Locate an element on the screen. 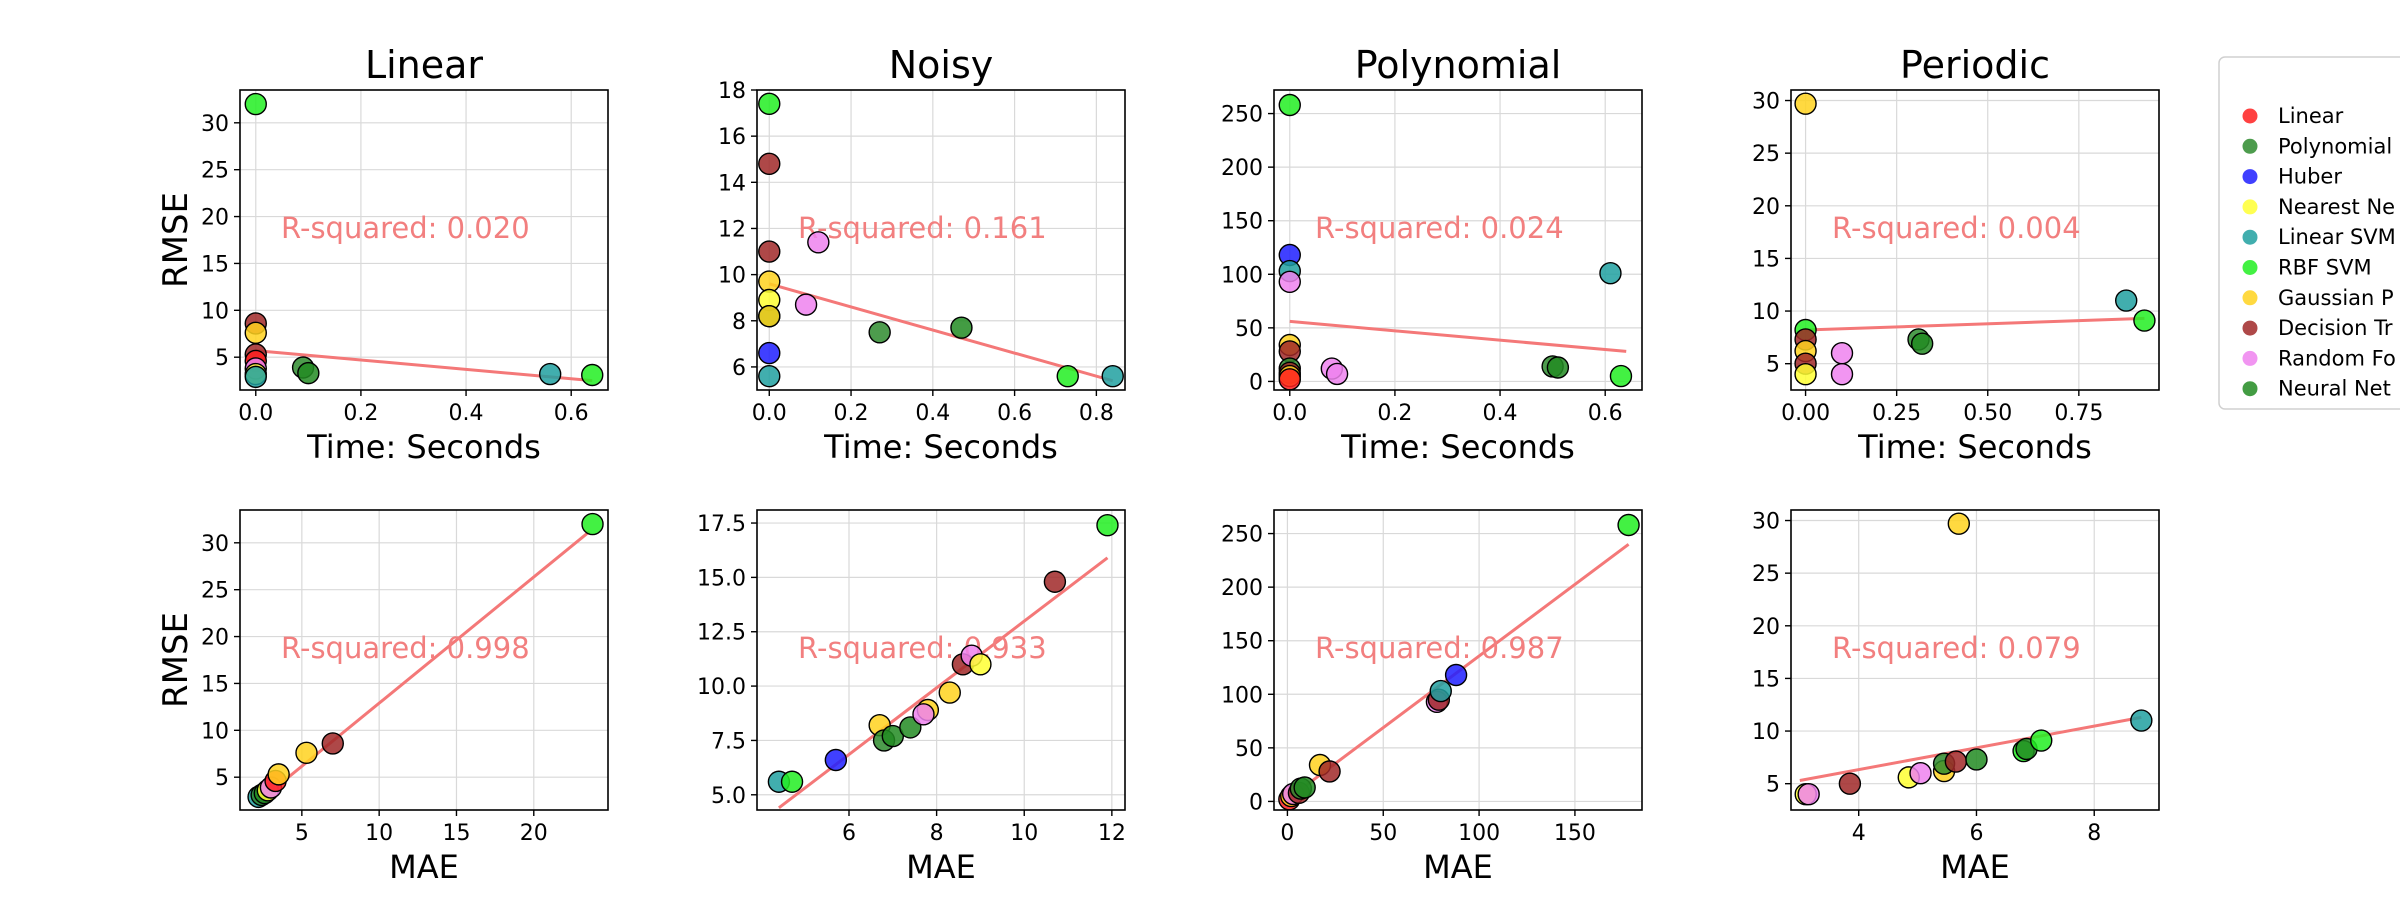 This screenshot has height=900, width=2400. y-tick-label: 250 is located at coordinates (1242, 115).